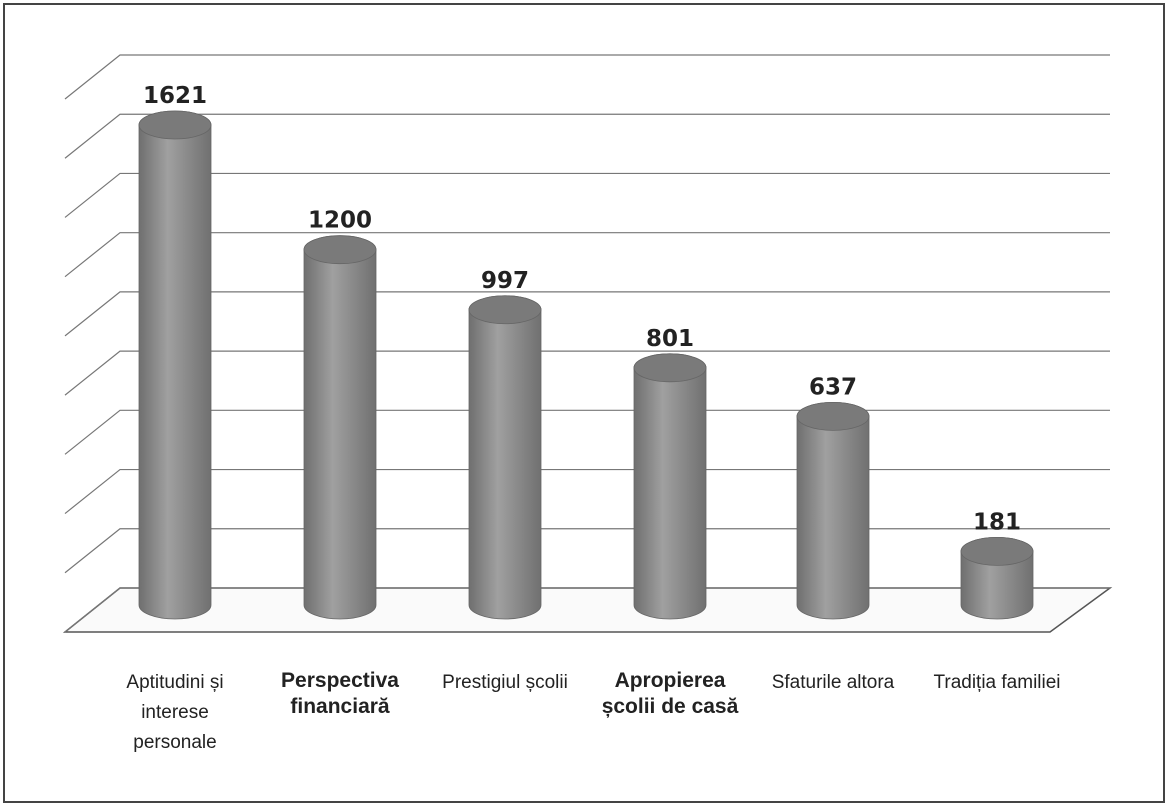  I want to click on value-label: 637, so click(833, 387).